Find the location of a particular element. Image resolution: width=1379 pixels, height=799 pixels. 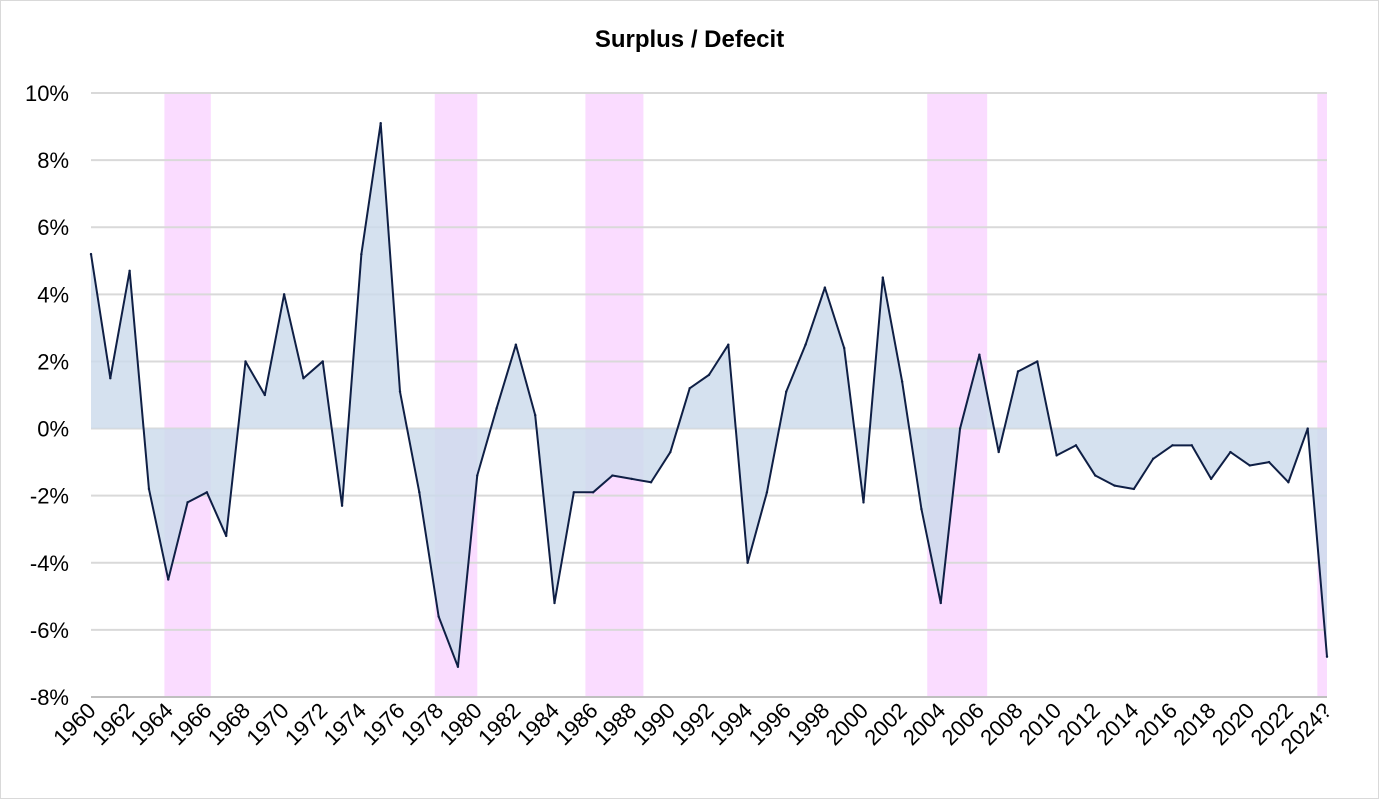

x-tick-label: 1988 is located at coordinates (615, 724).